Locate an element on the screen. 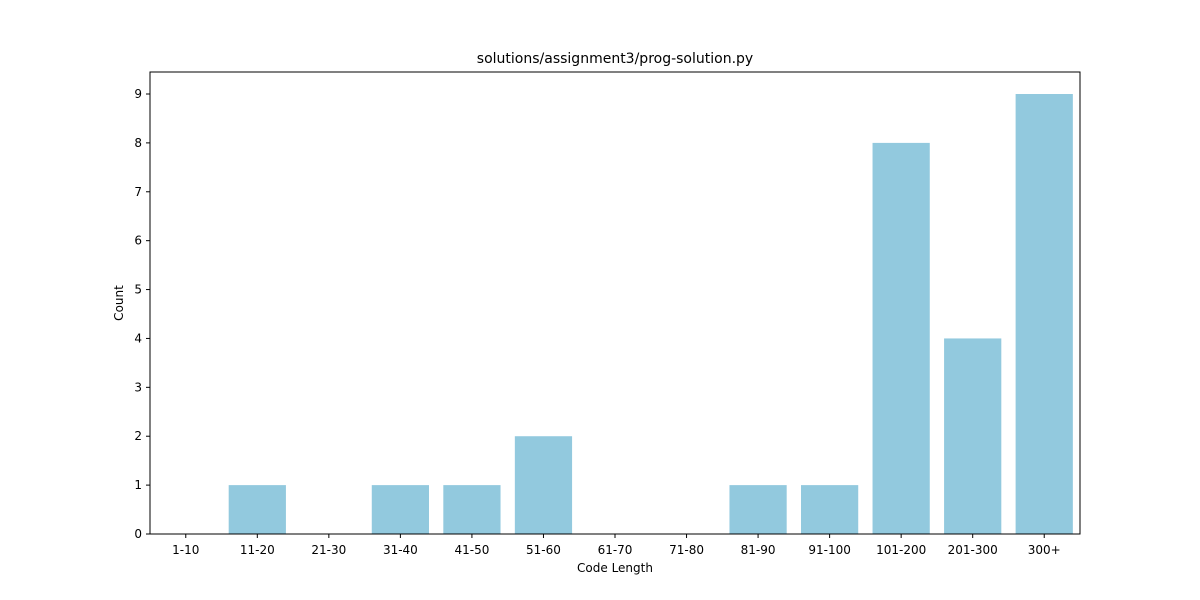  y-tick-label: 7 is located at coordinates (138, 192).